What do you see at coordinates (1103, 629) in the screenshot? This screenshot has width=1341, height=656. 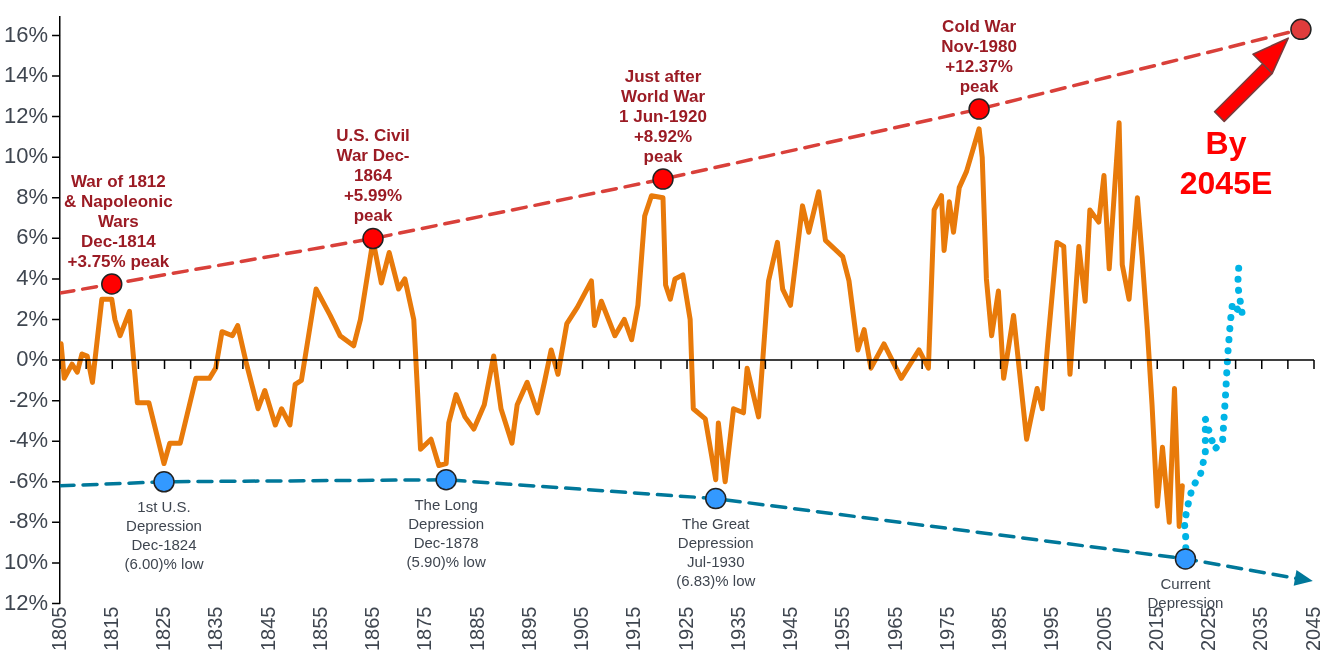 I see `x-tick-label: 2005` at bounding box center [1103, 629].